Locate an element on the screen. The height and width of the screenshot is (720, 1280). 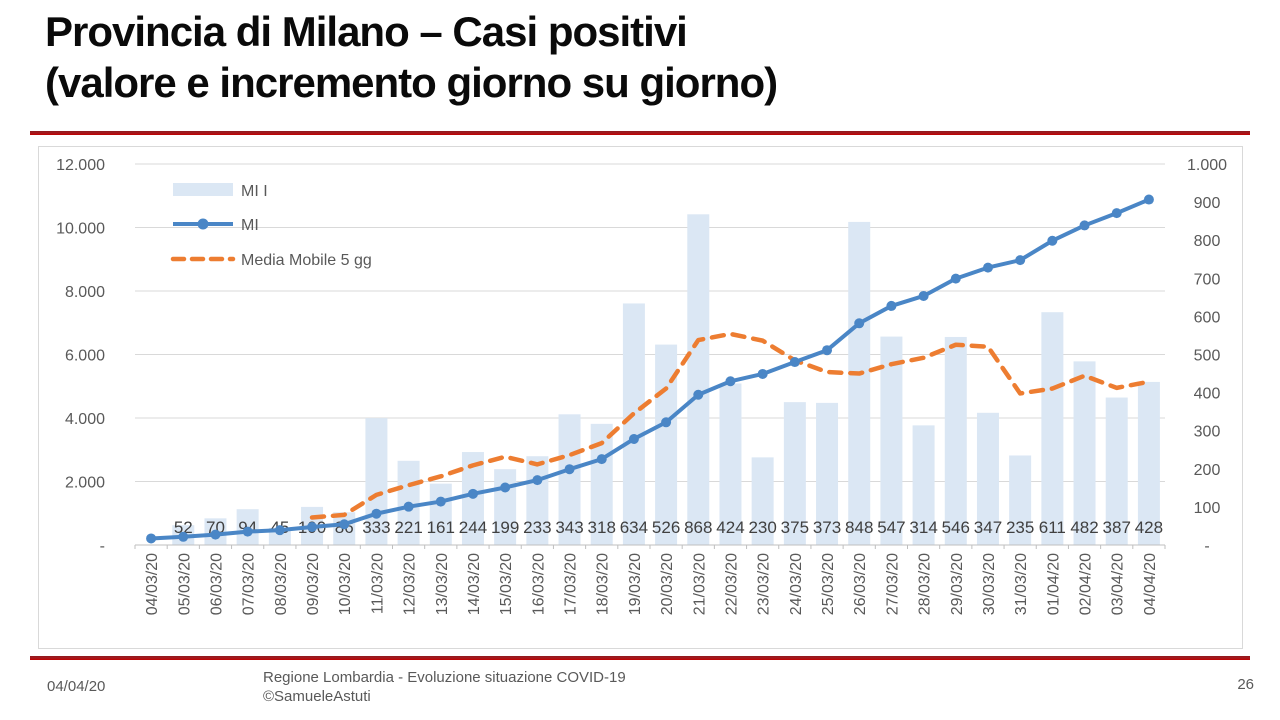
bar-value-label: 375 is located at coordinates (795, 527).